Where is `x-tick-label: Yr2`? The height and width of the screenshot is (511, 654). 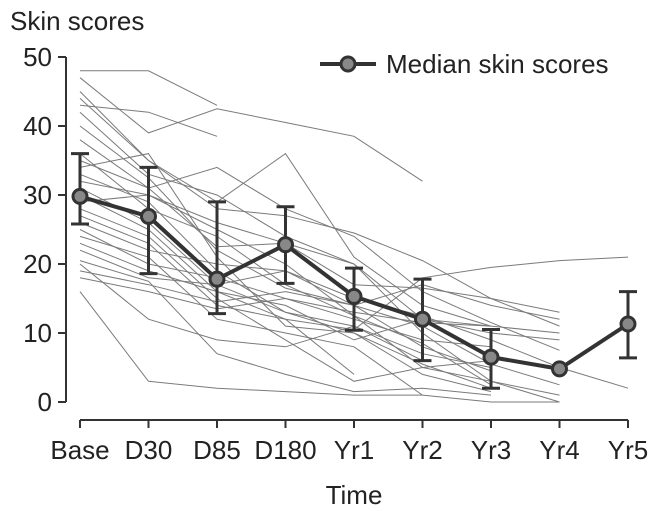
x-tick-label: Yr2 is located at coordinates (422, 450).